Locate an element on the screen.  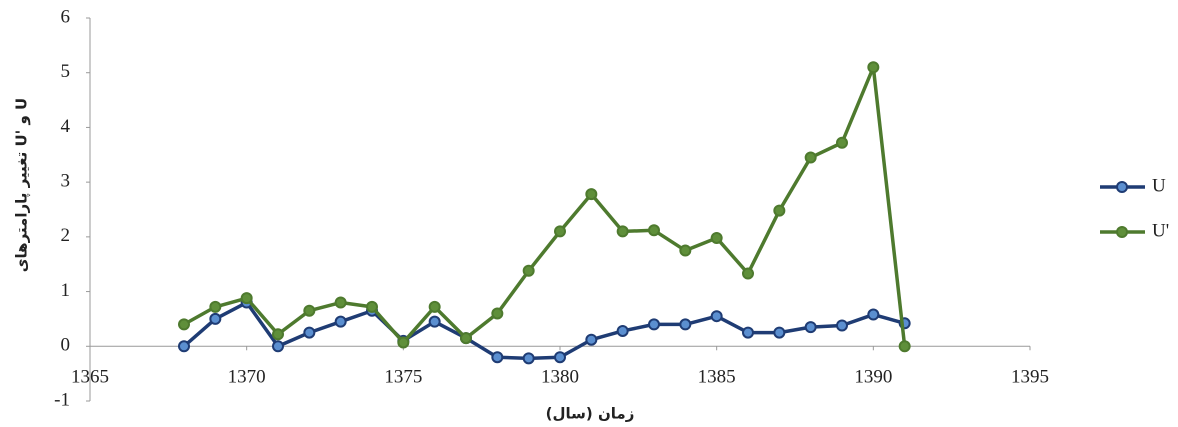
x-tick-label: 1370 is located at coordinates (247, 377).